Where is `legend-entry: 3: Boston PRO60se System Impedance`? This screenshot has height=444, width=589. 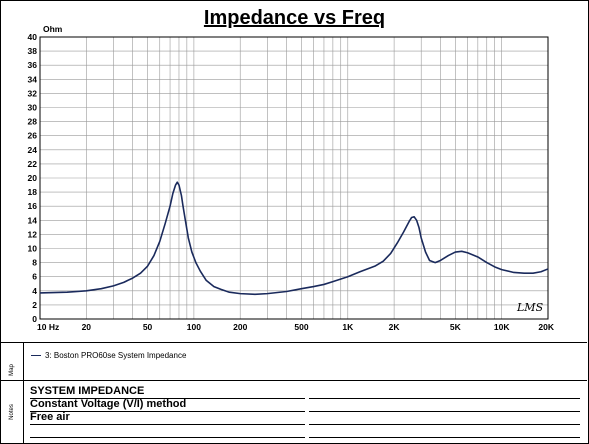 legend-entry: 3: Boston PRO60se System Impedance is located at coordinates (108, 355).